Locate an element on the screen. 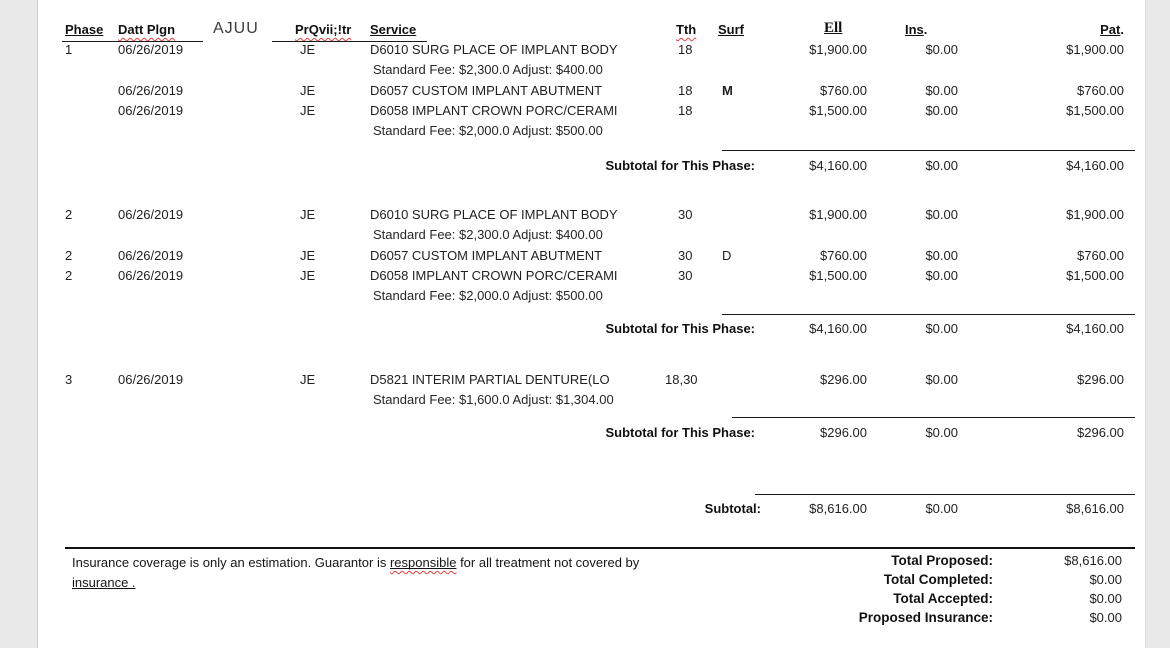 The width and height of the screenshot is (1170, 658). header-service: Service is located at coordinates (393, 29).